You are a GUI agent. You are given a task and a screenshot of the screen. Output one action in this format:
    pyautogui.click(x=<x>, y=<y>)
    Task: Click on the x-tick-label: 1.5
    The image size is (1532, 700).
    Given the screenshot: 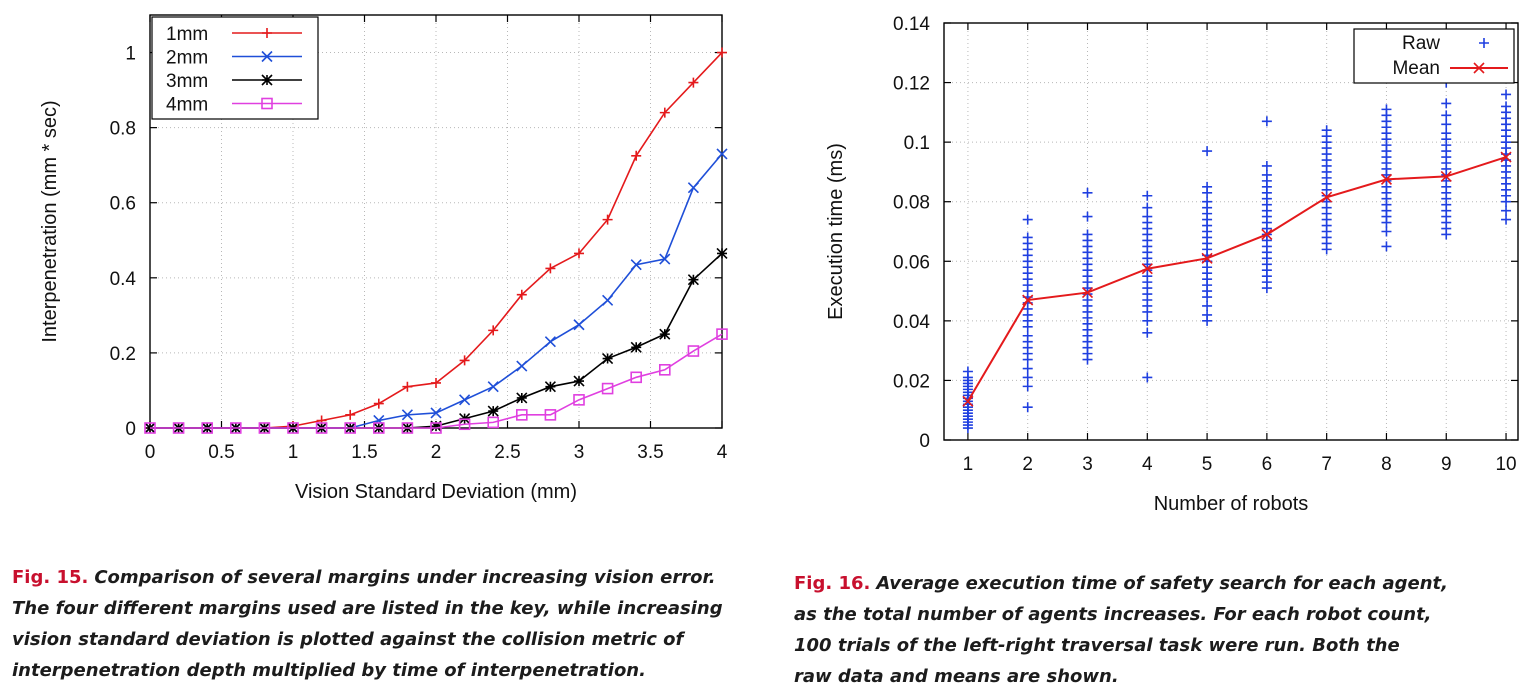 What is the action you would take?
    pyautogui.click(x=364, y=452)
    